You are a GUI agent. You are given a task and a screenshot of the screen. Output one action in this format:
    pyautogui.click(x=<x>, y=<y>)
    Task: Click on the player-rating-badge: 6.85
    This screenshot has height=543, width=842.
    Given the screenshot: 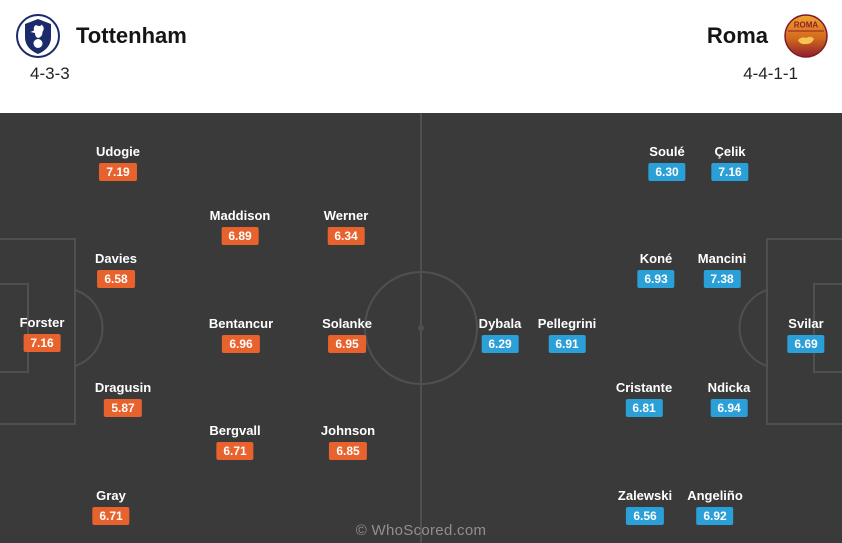 What is the action you would take?
    pyautogui.click(x=348, y=451)
    